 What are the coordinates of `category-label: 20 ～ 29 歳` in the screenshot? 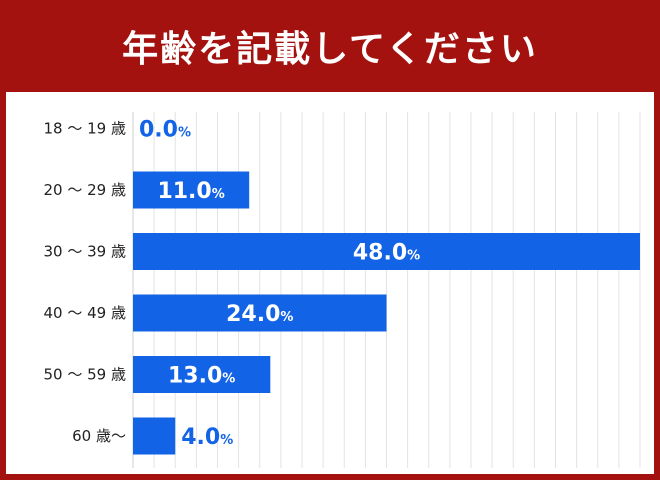 It's located at (85, 190).